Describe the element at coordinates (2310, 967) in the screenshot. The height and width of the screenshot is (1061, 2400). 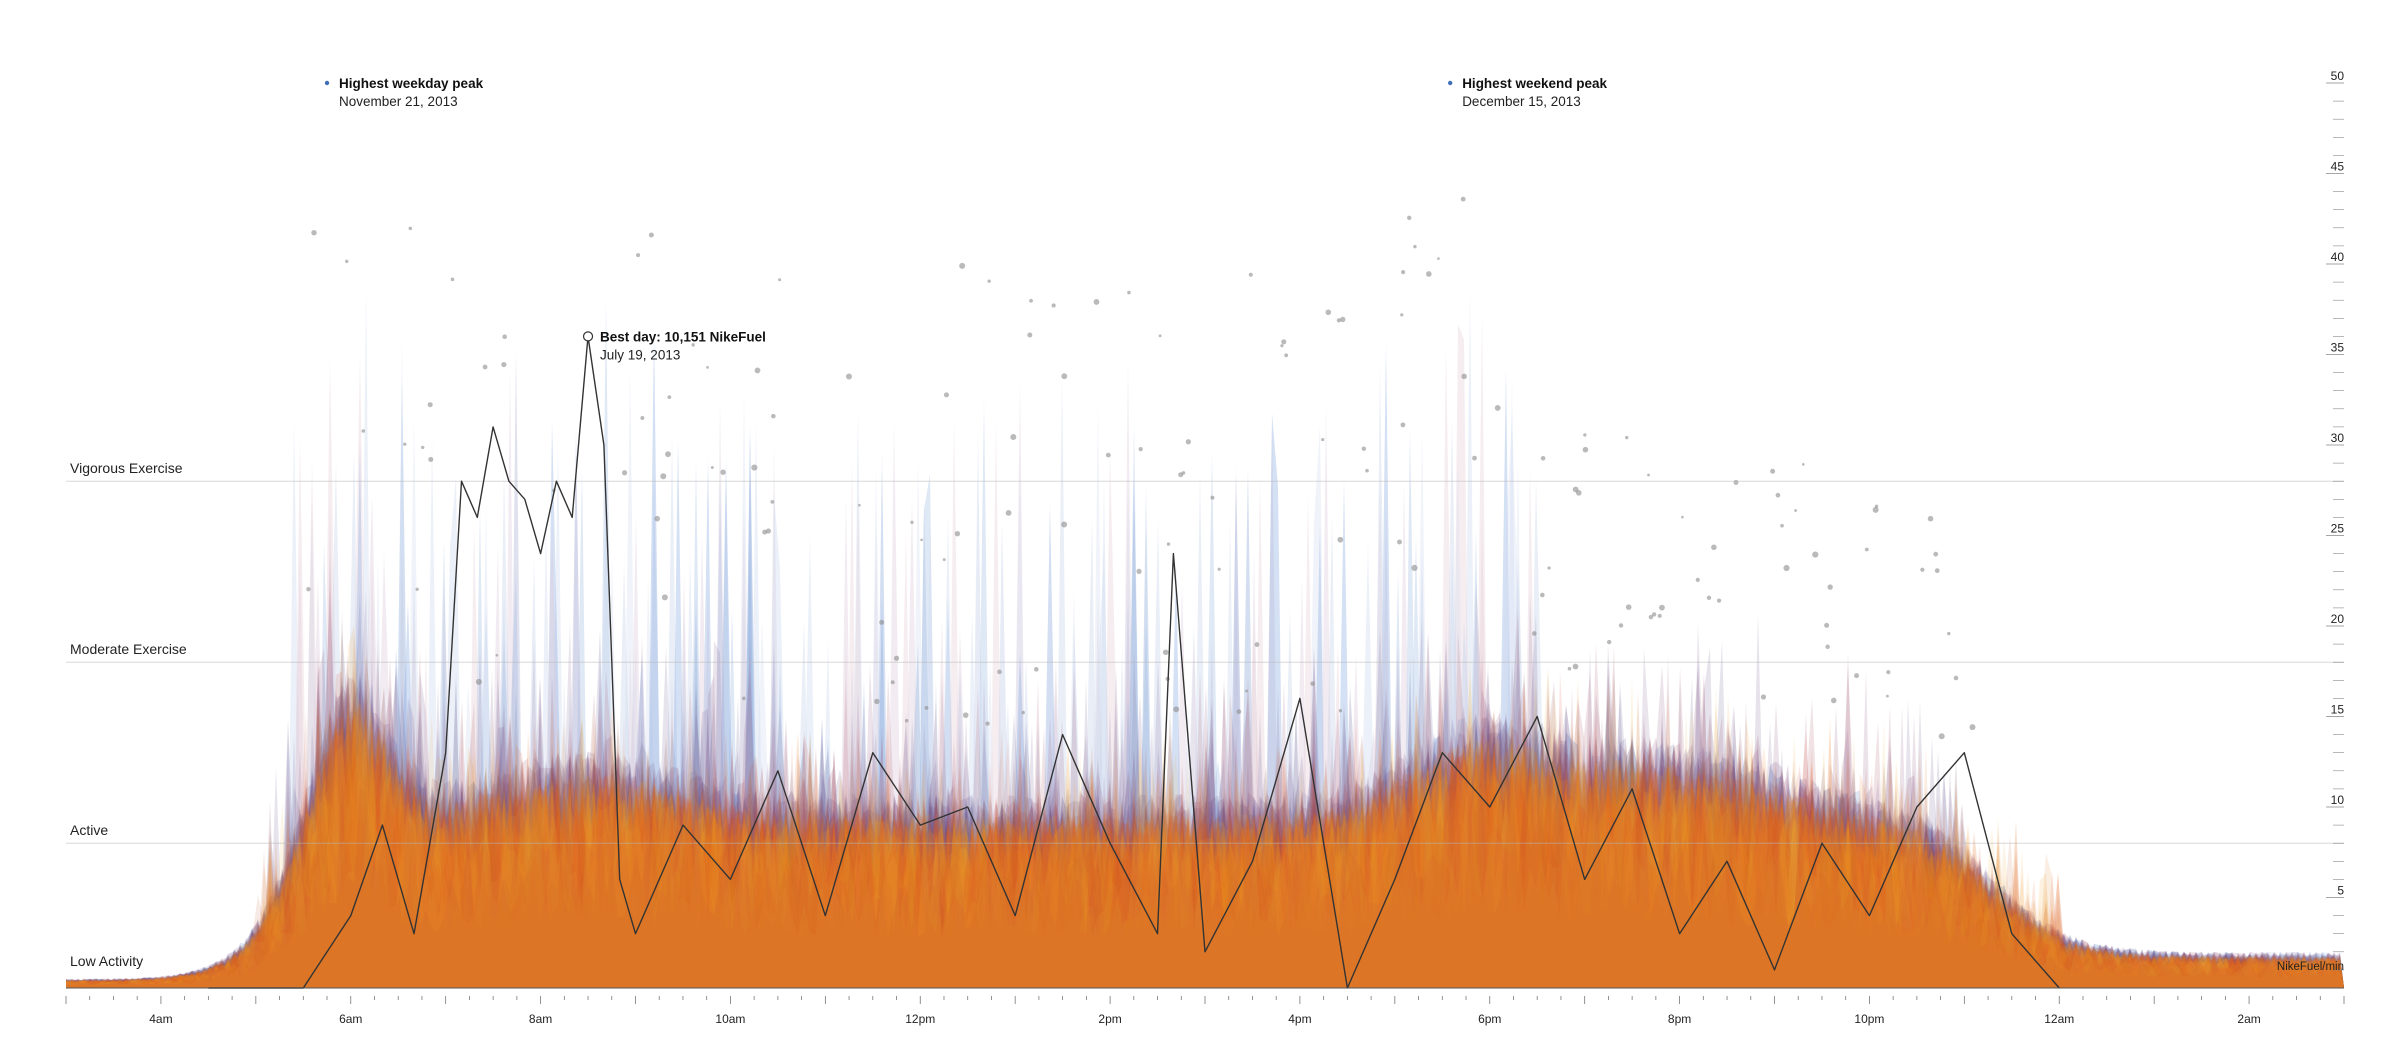
I see `y-unit-label: NikeFuel/min` at that location.